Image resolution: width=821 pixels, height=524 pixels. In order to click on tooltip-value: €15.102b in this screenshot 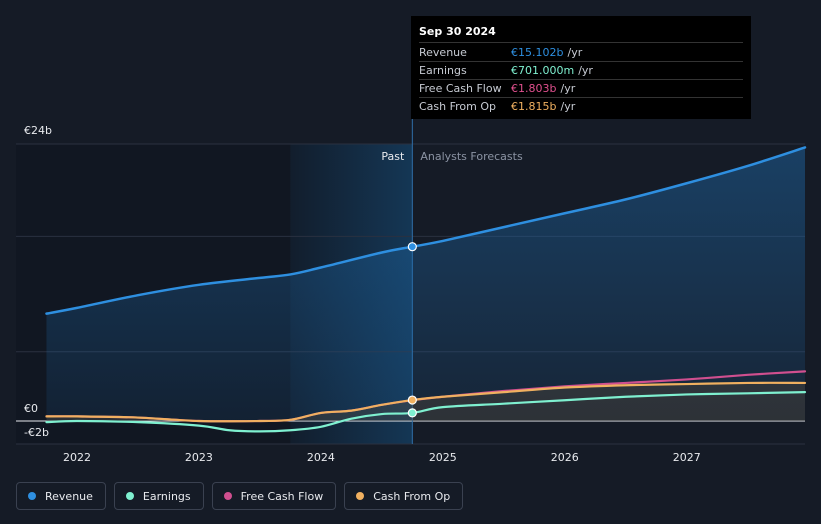, I will do `click(537, 52)`.